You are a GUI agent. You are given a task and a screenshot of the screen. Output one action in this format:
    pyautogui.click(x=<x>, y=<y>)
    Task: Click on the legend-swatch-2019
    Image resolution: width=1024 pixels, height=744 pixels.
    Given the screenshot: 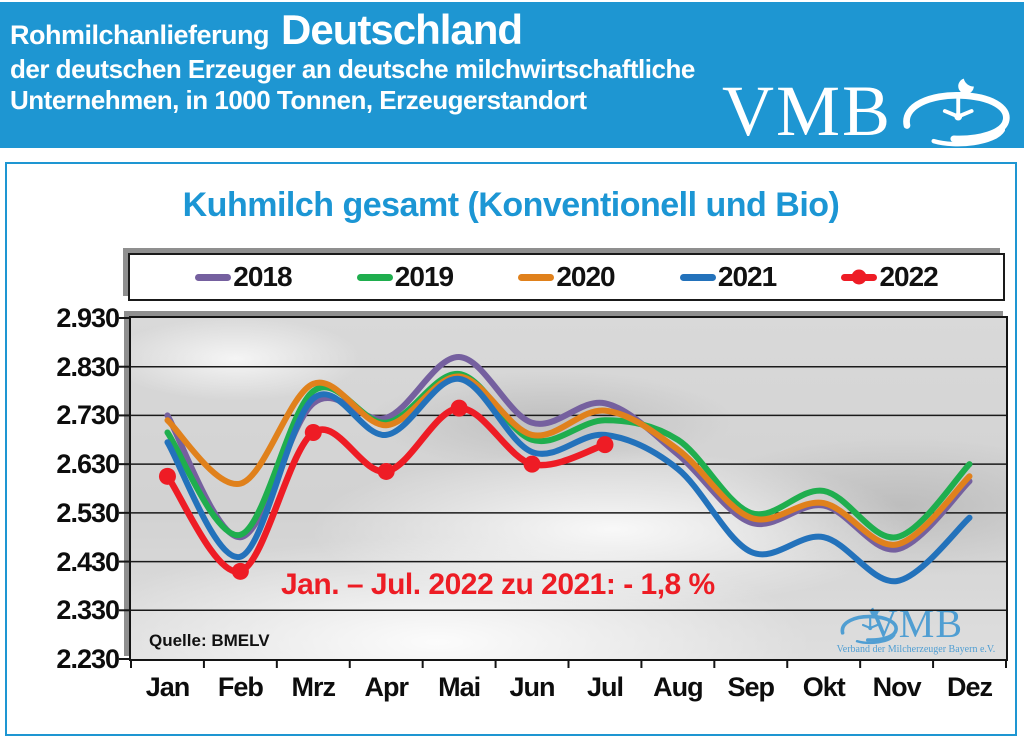 What is the action you would take?
    pyautogui.click(x=374, y=277)
    